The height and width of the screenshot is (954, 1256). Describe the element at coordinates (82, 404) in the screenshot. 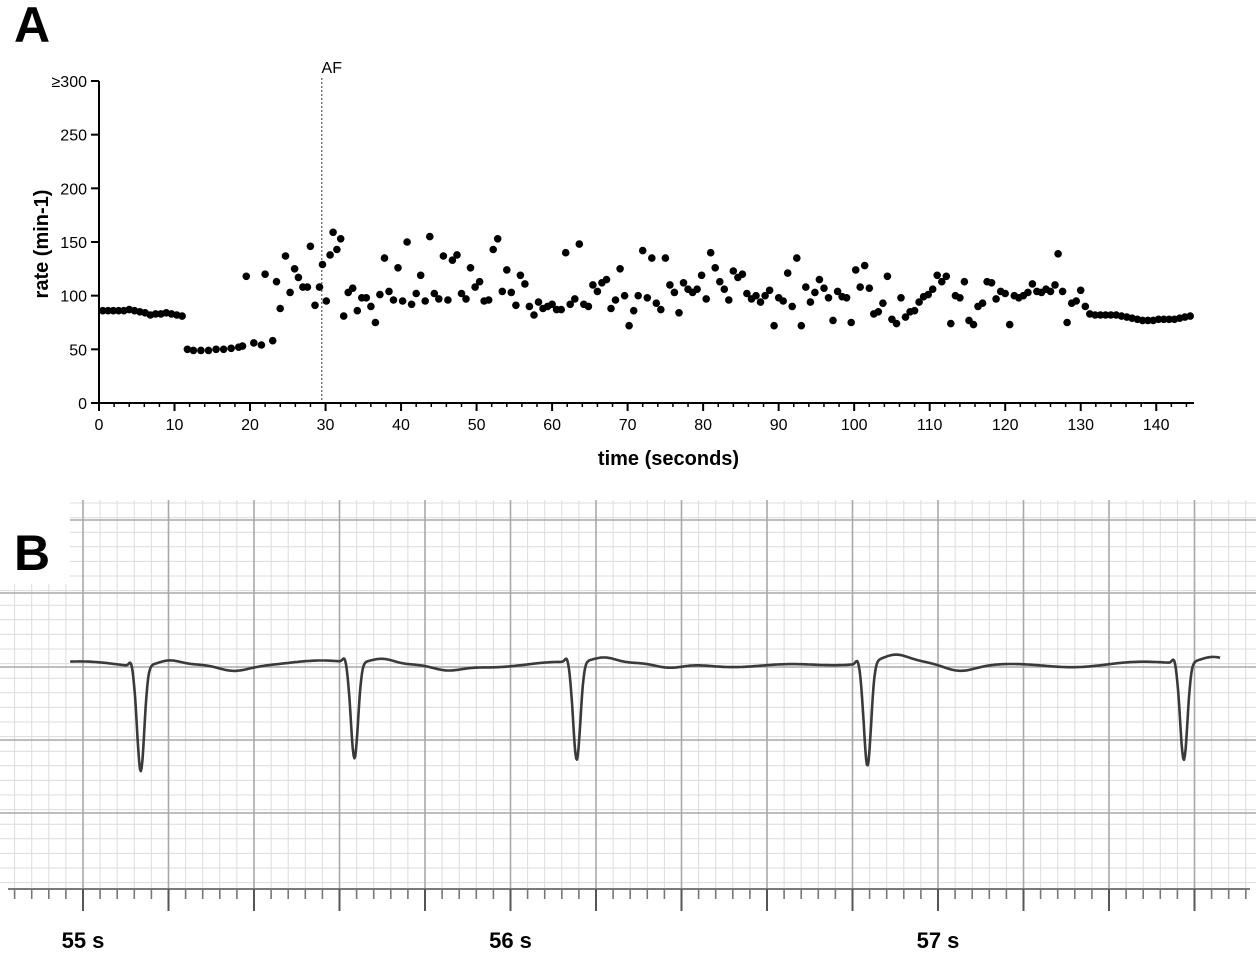

I see `y-tick-label: 0` at that location.